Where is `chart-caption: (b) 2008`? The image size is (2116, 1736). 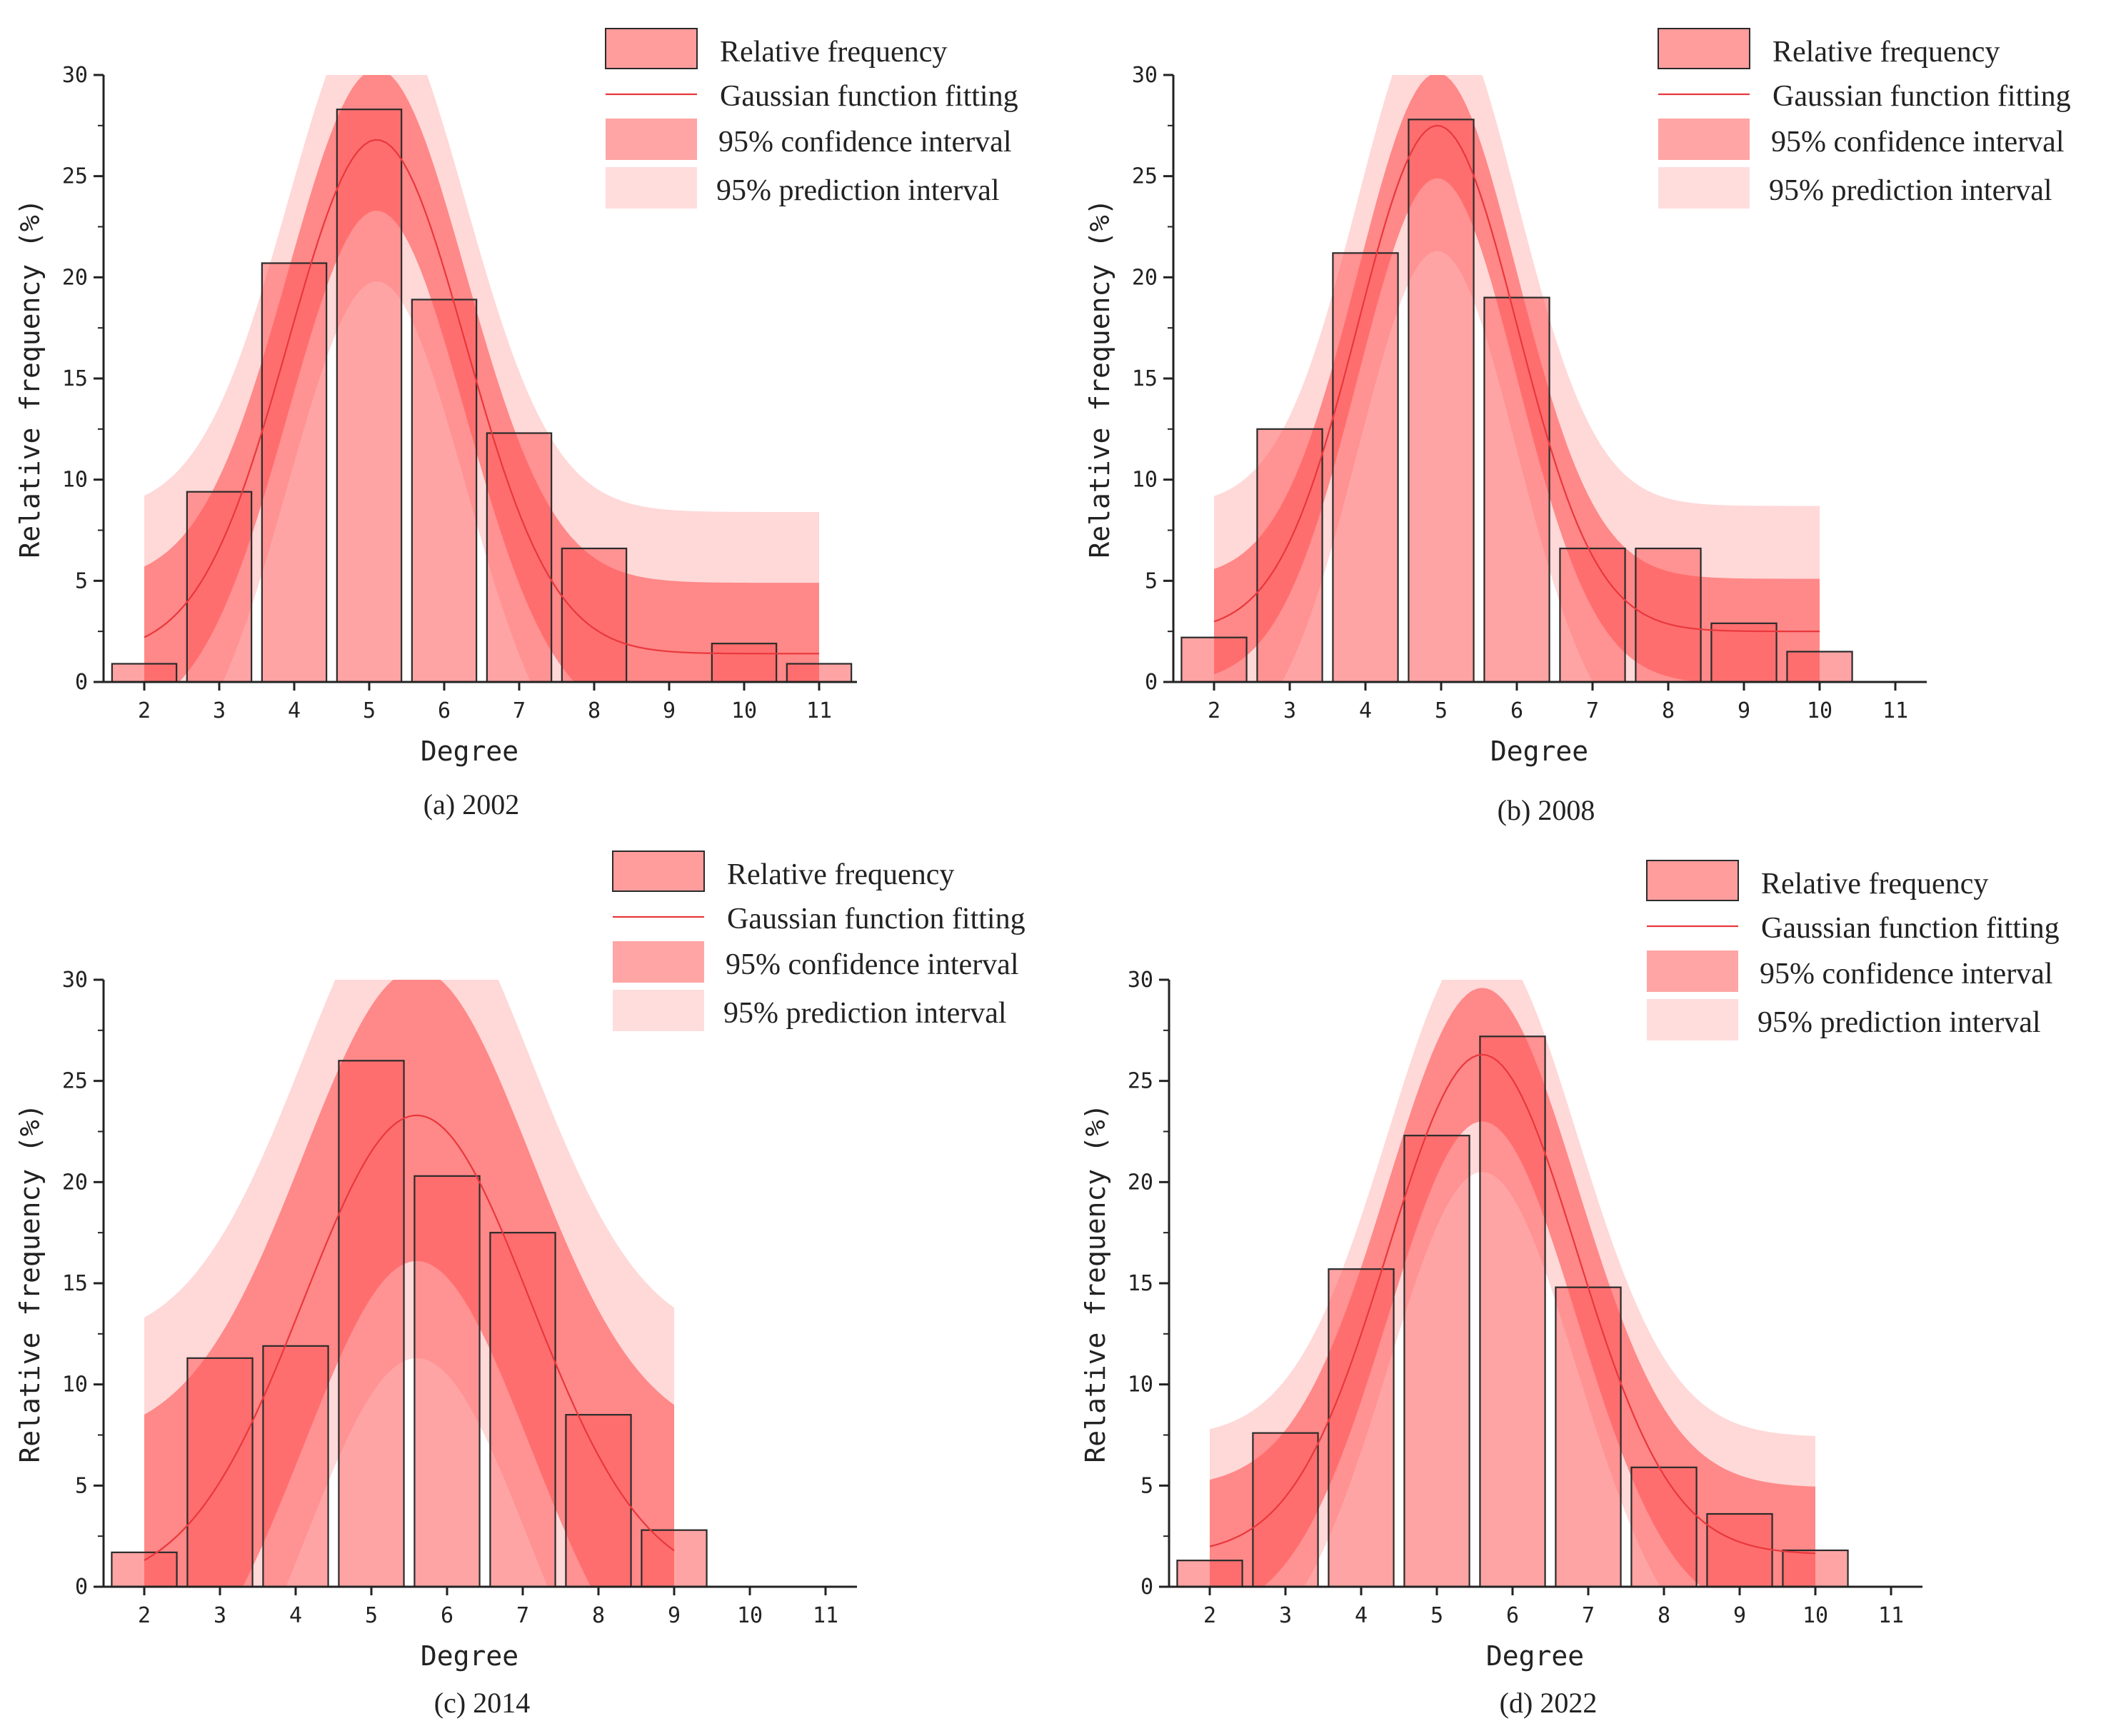
chart-caption: (b) 2008 is located at coordinates (1546, 810).